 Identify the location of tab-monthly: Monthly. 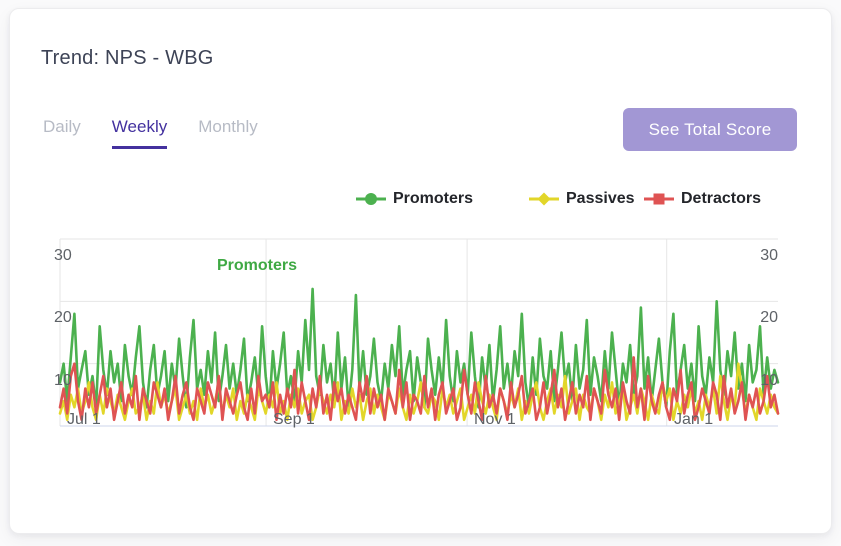
(228, 126).